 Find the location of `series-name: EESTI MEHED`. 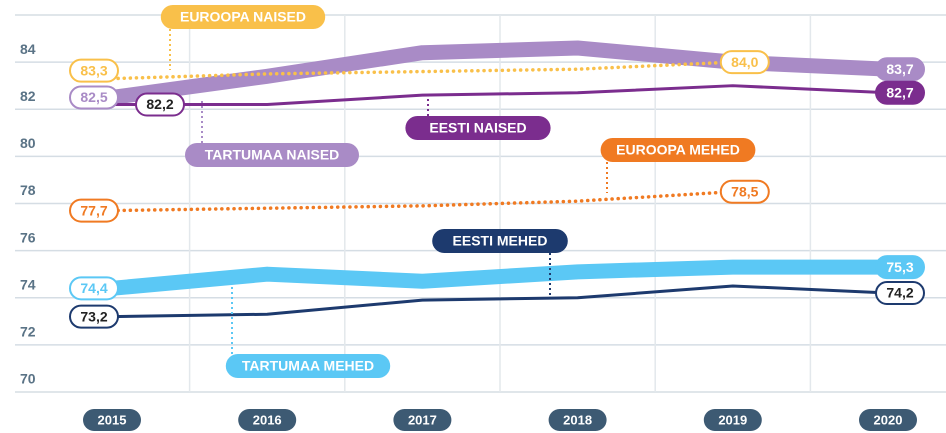

series-name: EESTI MEHED is located at coordinates (500, 241).